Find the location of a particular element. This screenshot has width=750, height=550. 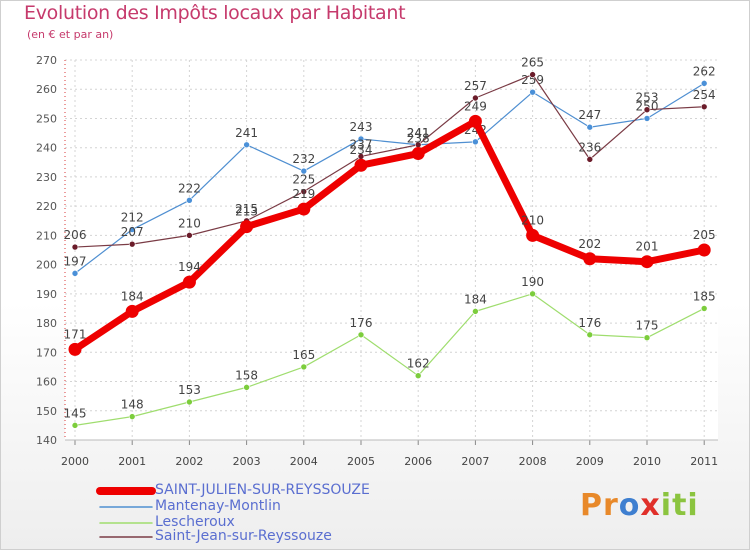

chart-title: Evolution des Impôts locaux par Habitant is located at coordinates (215, 13).